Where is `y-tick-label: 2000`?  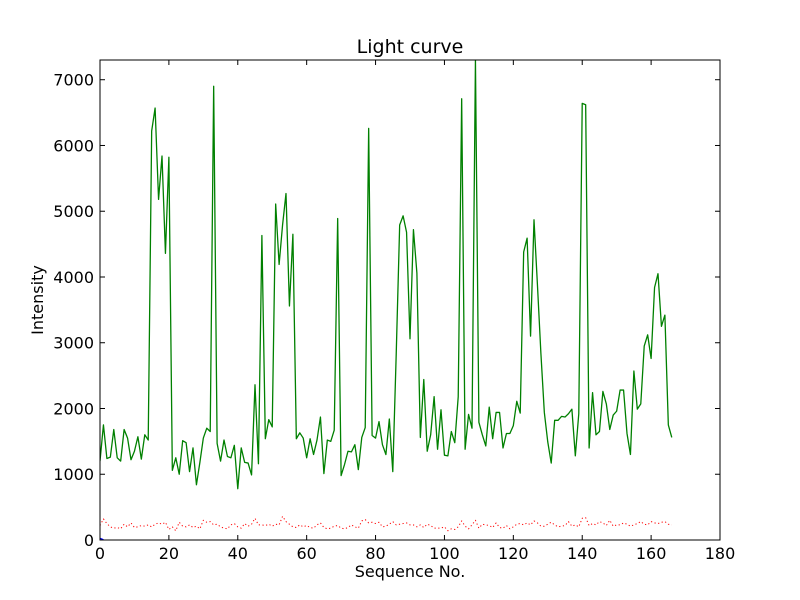
y-tick-label: 2000 is located at coordinates (73, 408).